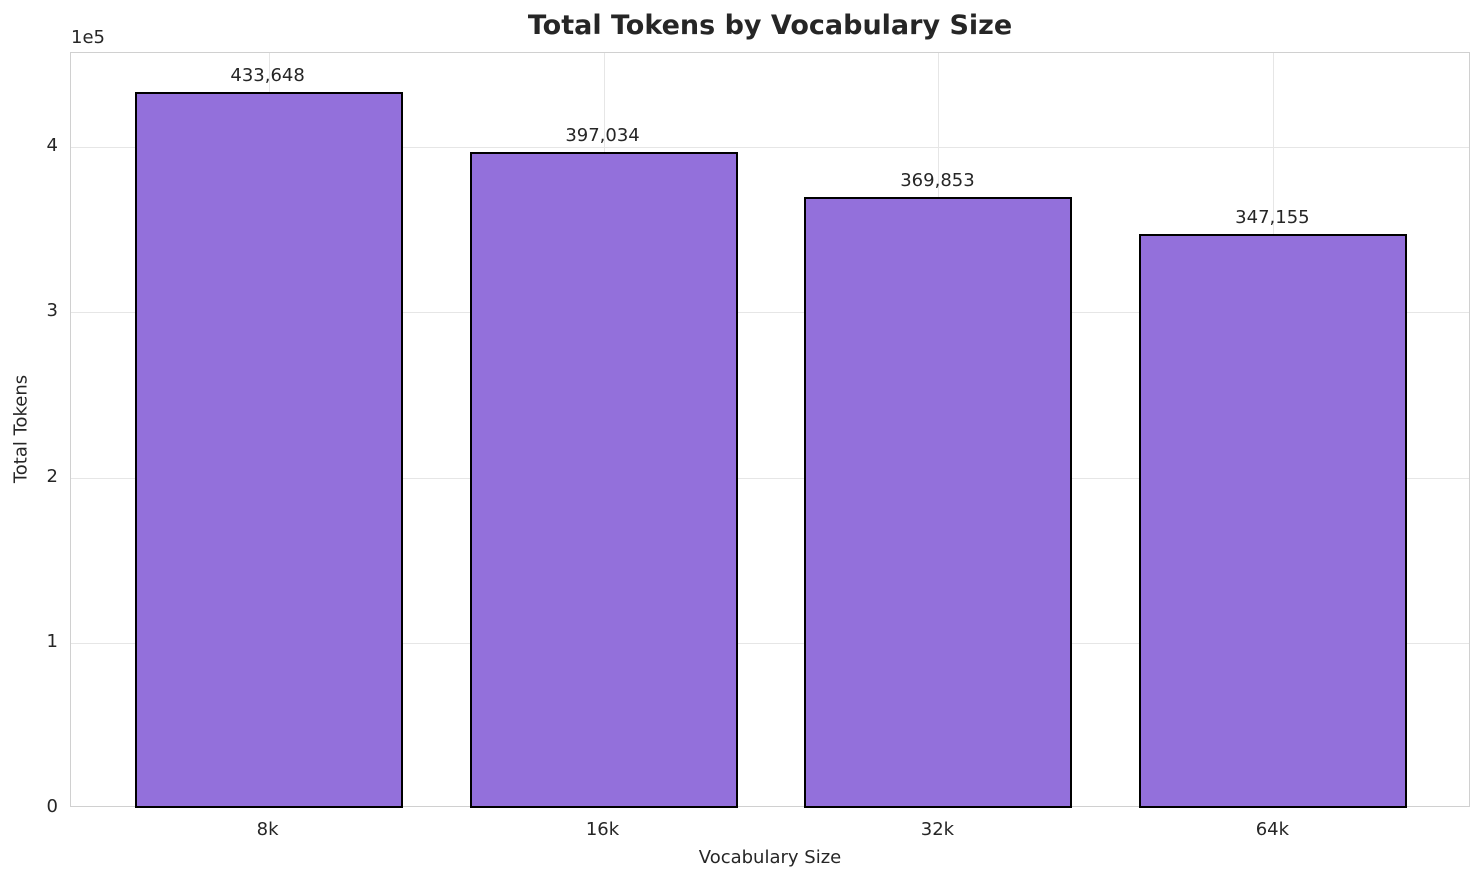  What do you see at coordinates (937, 829) in the screenshot?
I see `x-tick-label: 32k` at bounding box center [937, 829].